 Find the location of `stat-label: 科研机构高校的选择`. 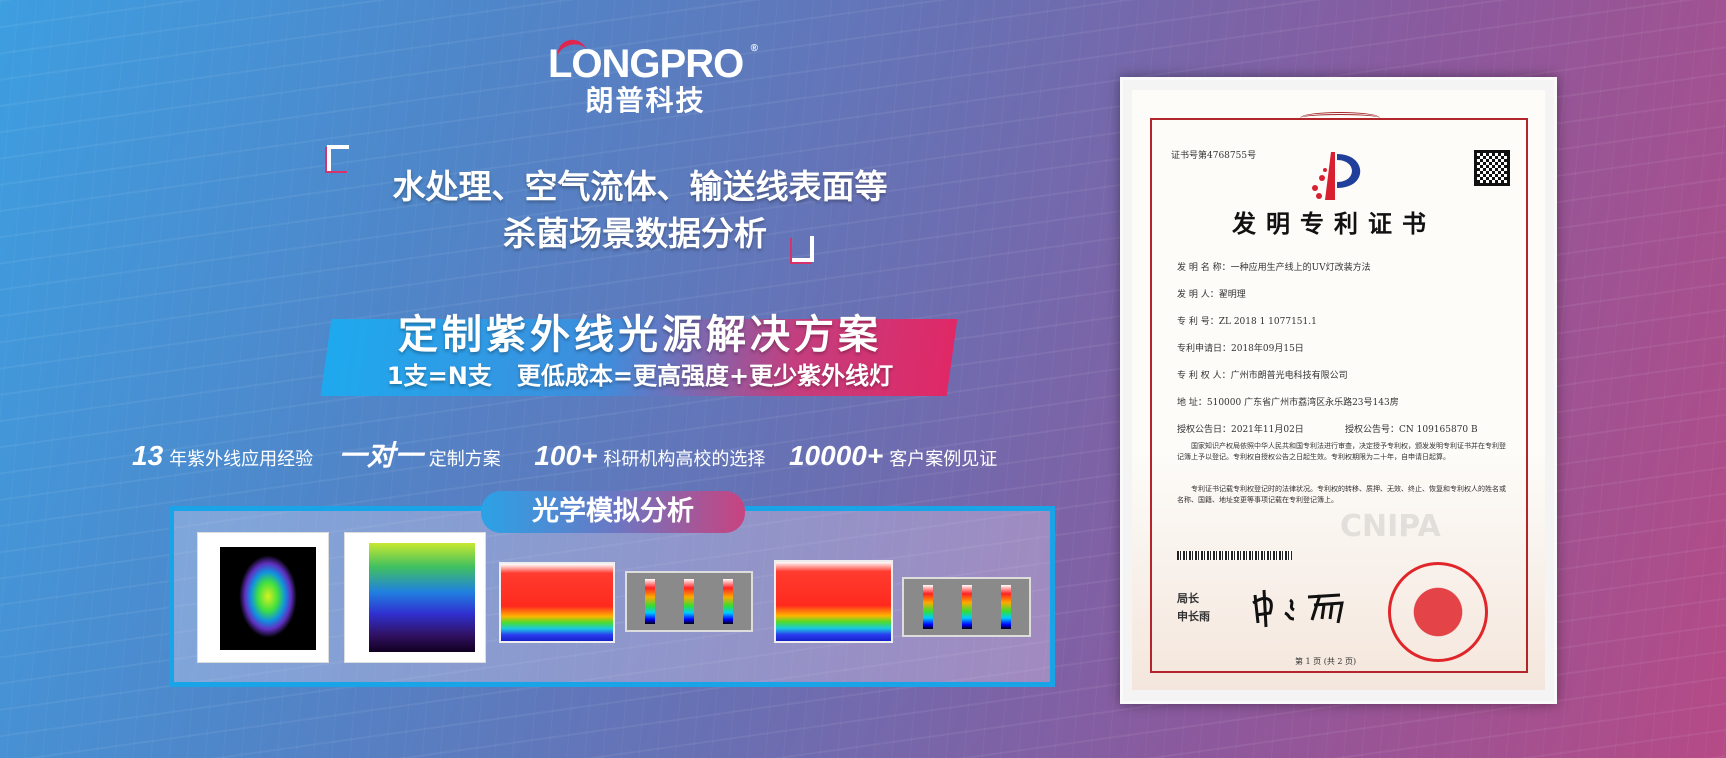

stat-label: 科研机构高校的选择 is located at coordinates (684, 459).